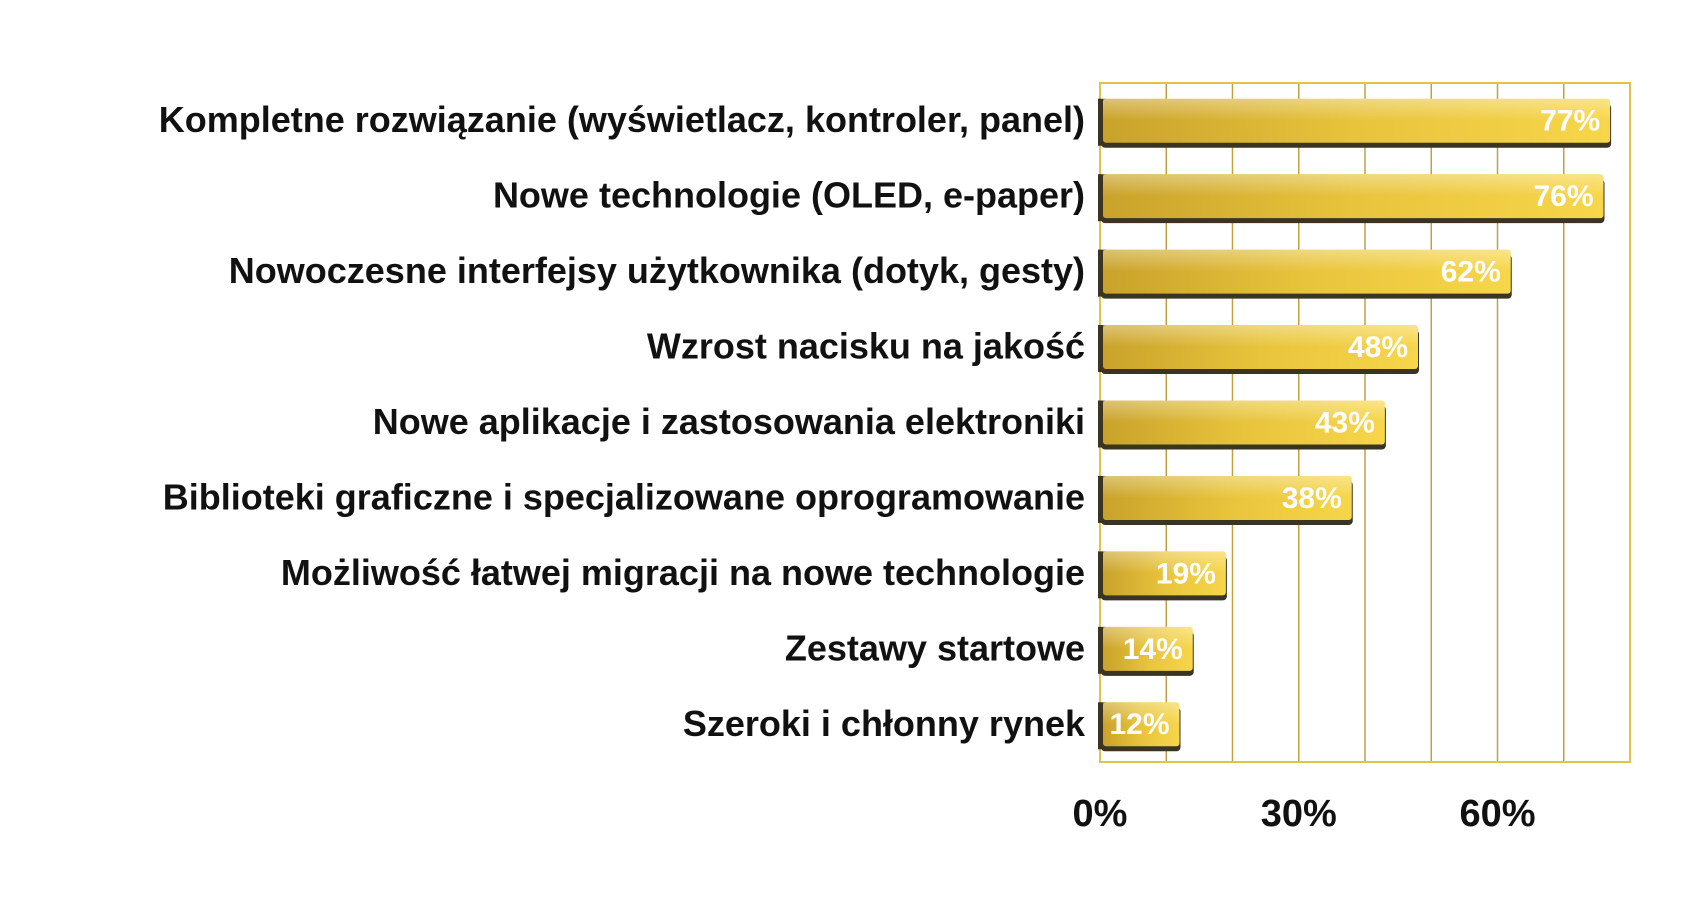 The width and height of the screenshot is (1700, 900). Describe the element at coordinates (1570, 121) in the screenshot. I see `value-label: 77%` at that location.